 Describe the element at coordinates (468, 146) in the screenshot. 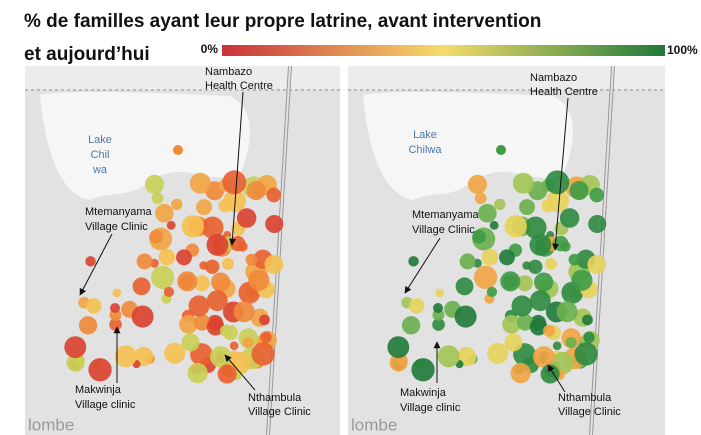

I see `lake-area` at that location.